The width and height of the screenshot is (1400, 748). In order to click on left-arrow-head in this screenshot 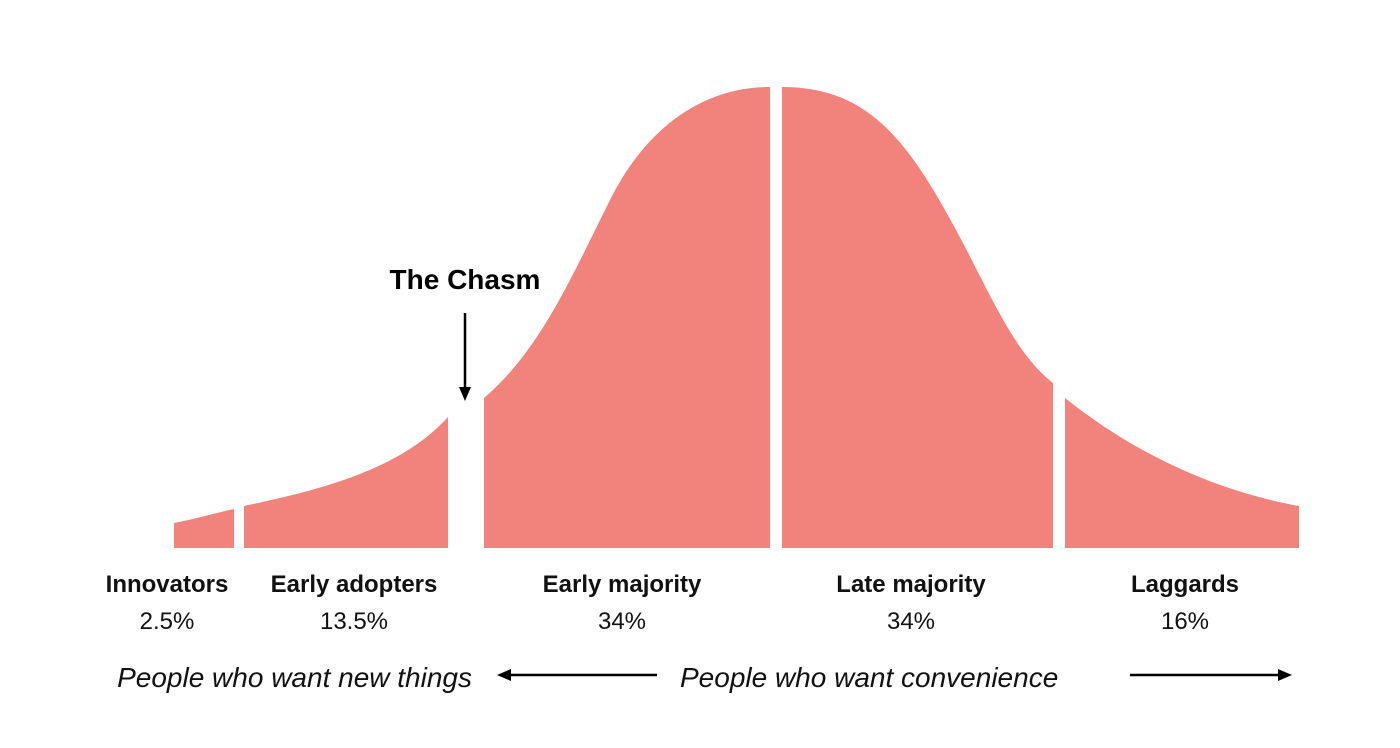, I will do `click(504, 675)`.